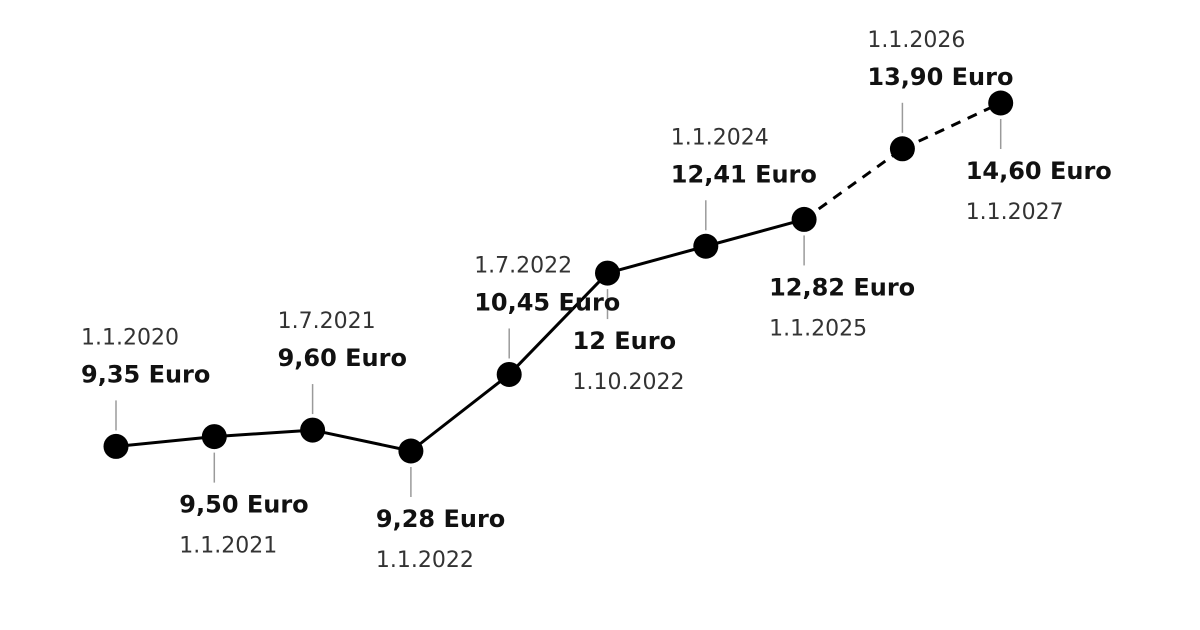 The width and height of the screenshot is (1200, 630). I want to click on date-label-4: 1.1.2022, so click(425, 560).